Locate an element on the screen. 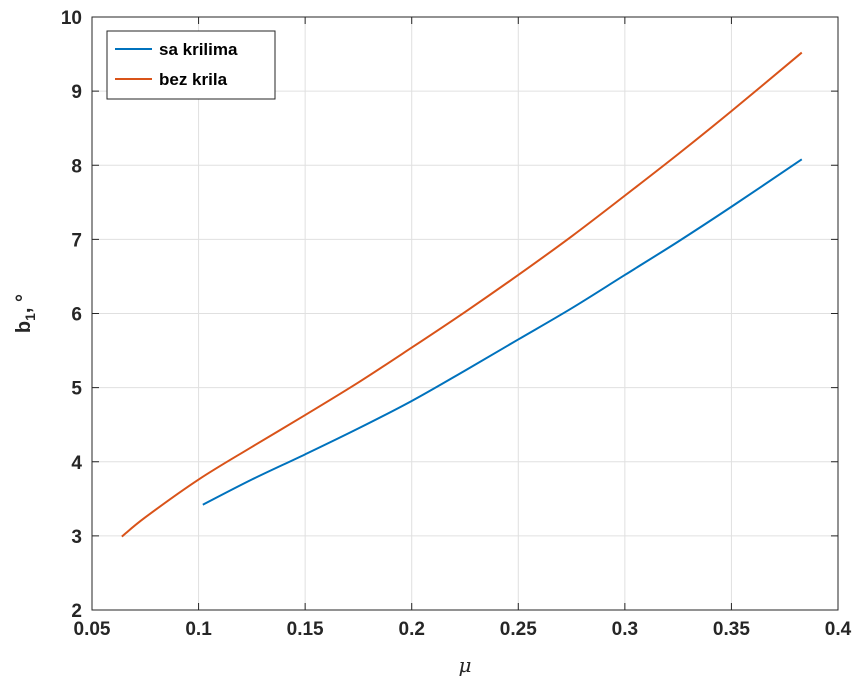 This screenshot has width=857, height=686. y-tick-label: 9 is located at coordinates (76, 92).